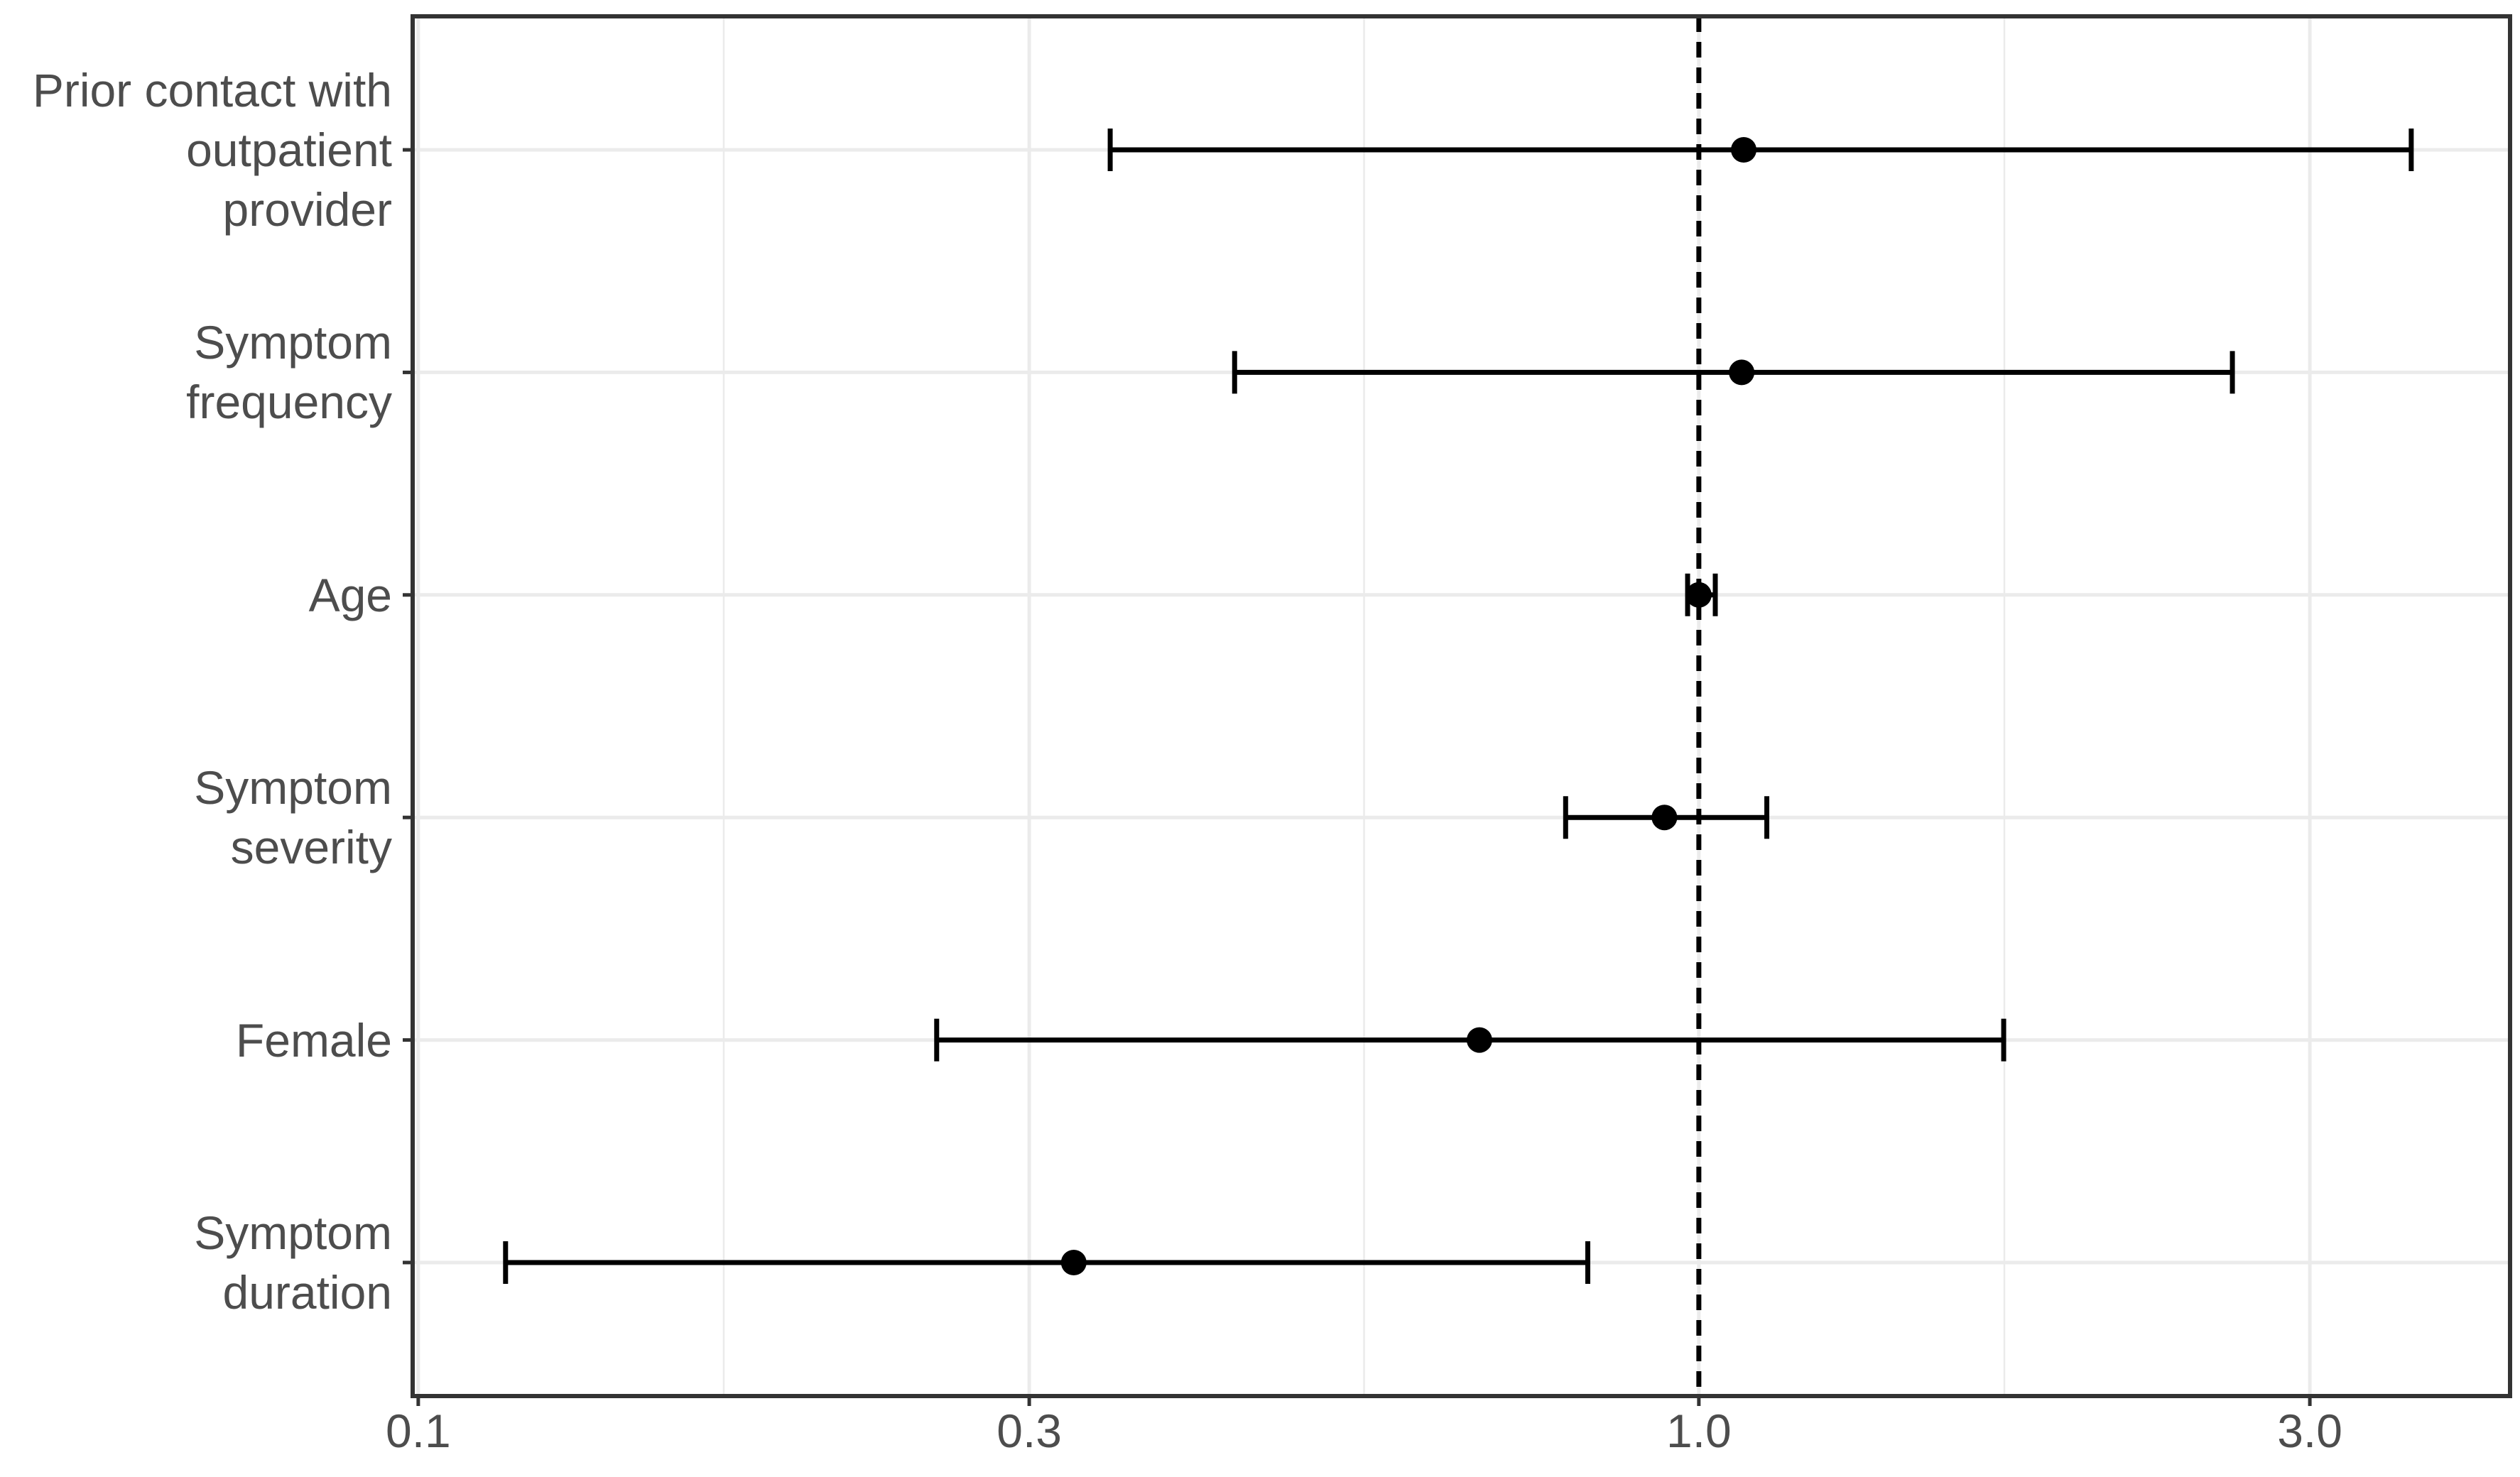 This screenshot has height=1477, width=2520. Describe the element at coordinates (1699, 1431) in the screenshot. I see `x-tick-label: 1.0` at that location.